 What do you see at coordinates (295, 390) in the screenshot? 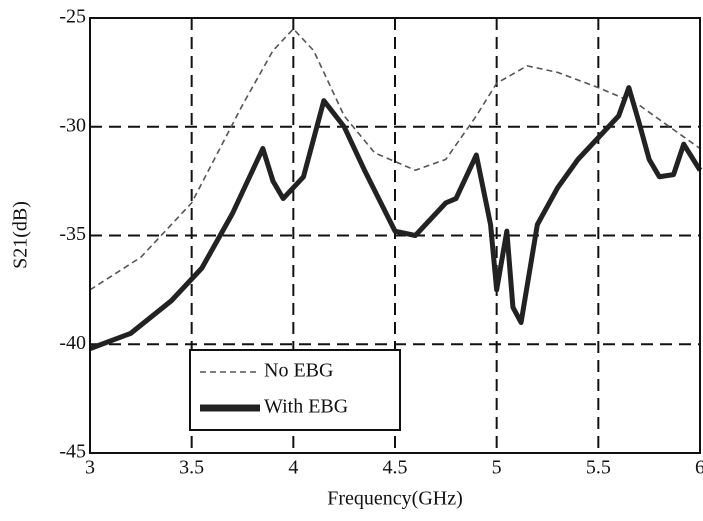
I see `legend-box` at bounding box center [295, 390].